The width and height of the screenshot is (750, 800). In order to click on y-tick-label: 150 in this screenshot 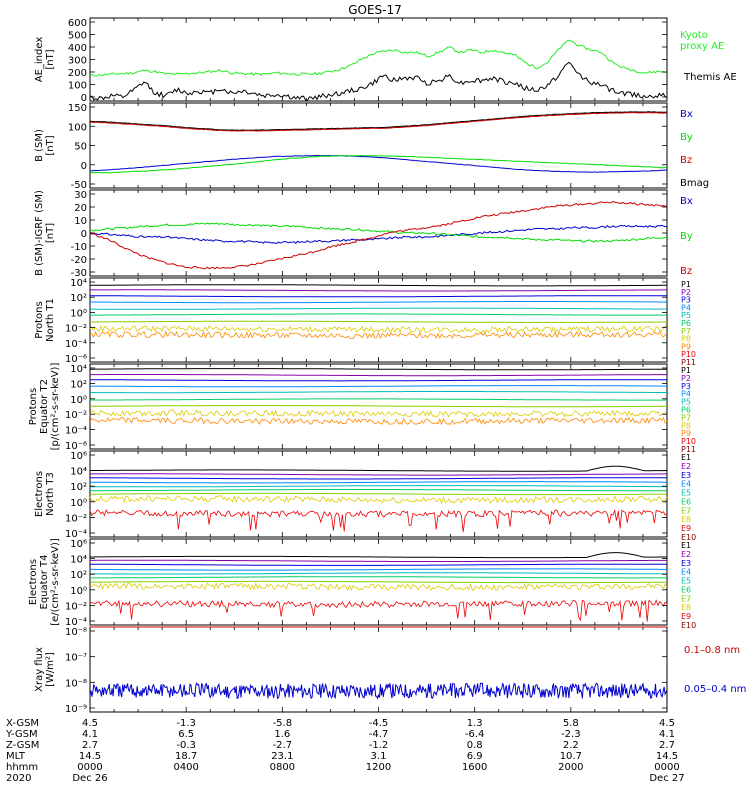, I will do `click(77, 108)`.